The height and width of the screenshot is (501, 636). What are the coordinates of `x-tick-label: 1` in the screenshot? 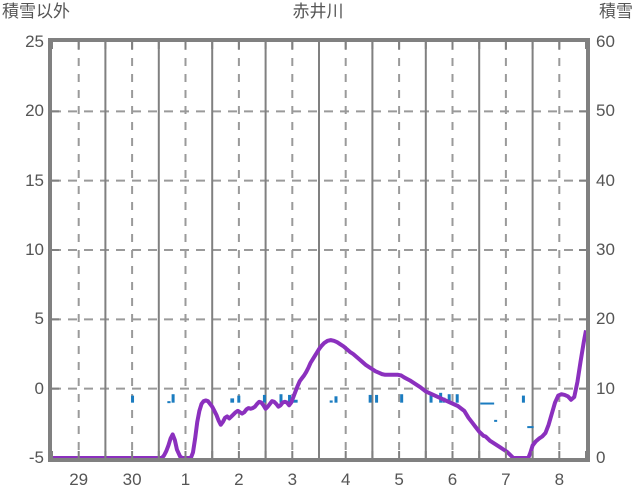 It's located at (185, 479).